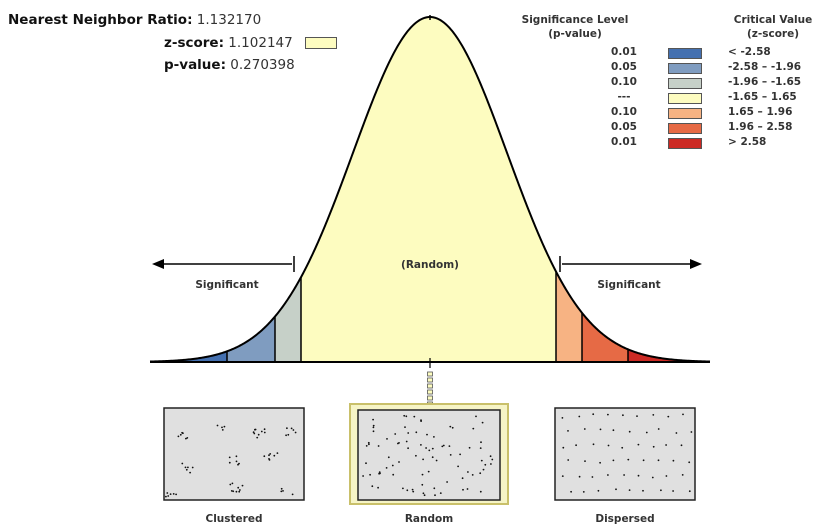 The width and height of the screenshot is (834, 530). What do you see at coordinates (765, 82) in the screenshot?
I see `legend-z-range: -1.96 – -1.65` at bounding box center [765, 82].